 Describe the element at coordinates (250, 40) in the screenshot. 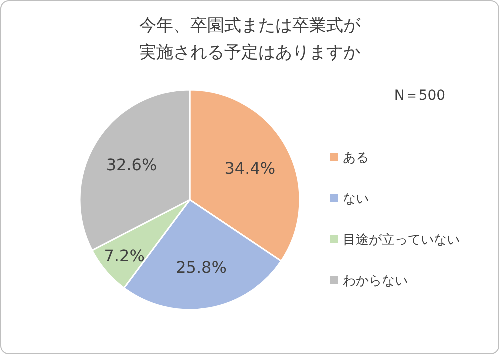

I see `chart-title: 今年、卒園式または卒業式が実施される予定はありますか` at that location.